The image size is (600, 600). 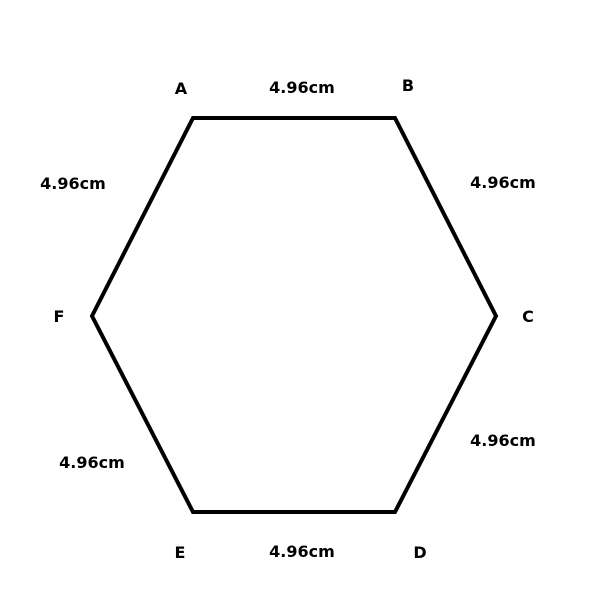 What do you see at coordinates (408, 85) in the screenshot?
I see `vertex-label-b: B` at bounding box center [408, 85].